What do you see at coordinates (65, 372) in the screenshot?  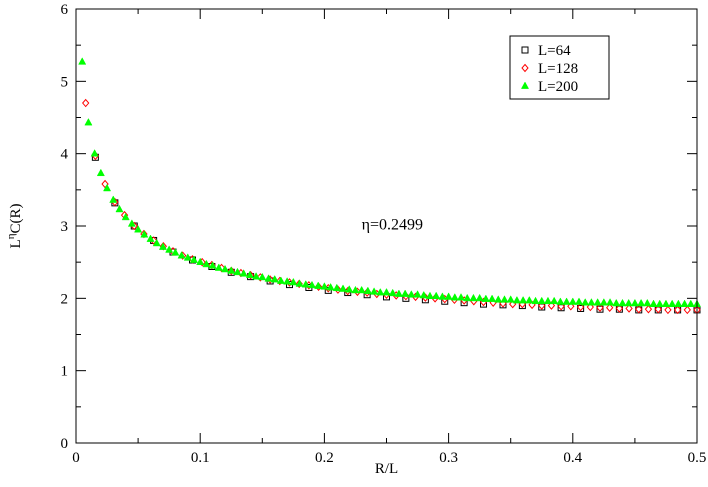 I see `y-tick-label: 1` at bounding box center [65, 372].